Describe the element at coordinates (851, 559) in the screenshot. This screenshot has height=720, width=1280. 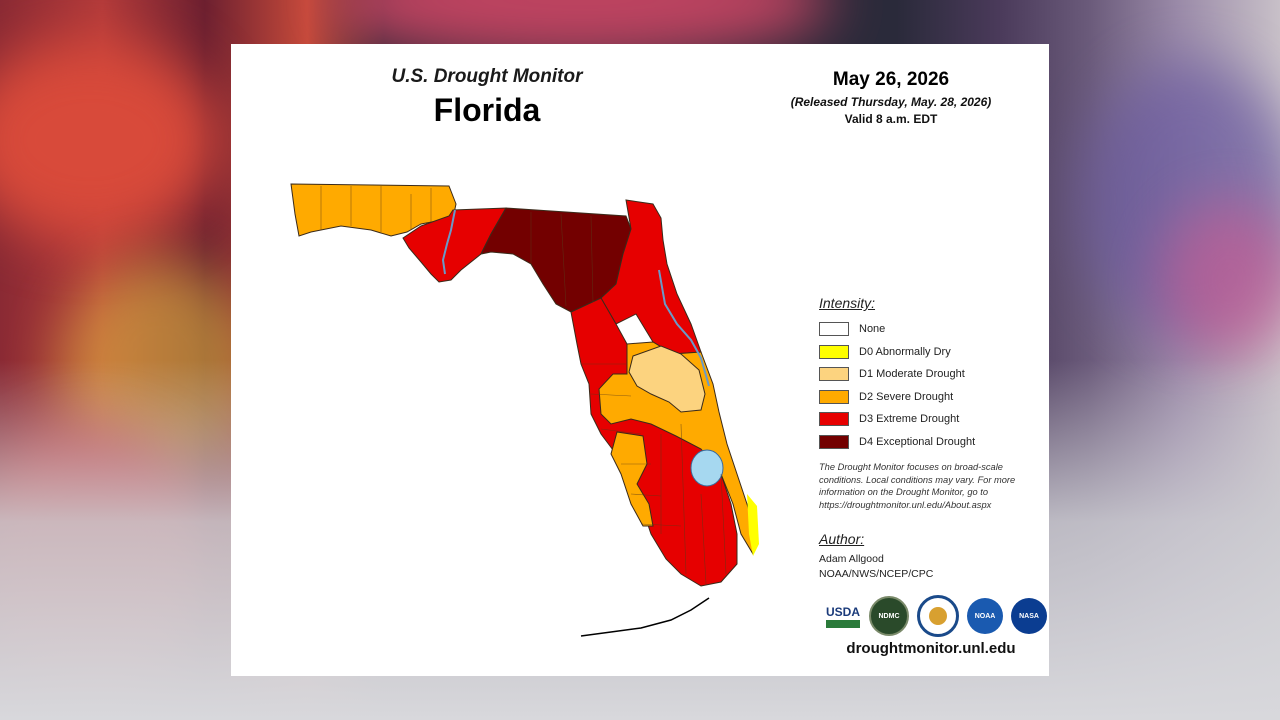
I see `author-name: Adam Allgood` at that location.